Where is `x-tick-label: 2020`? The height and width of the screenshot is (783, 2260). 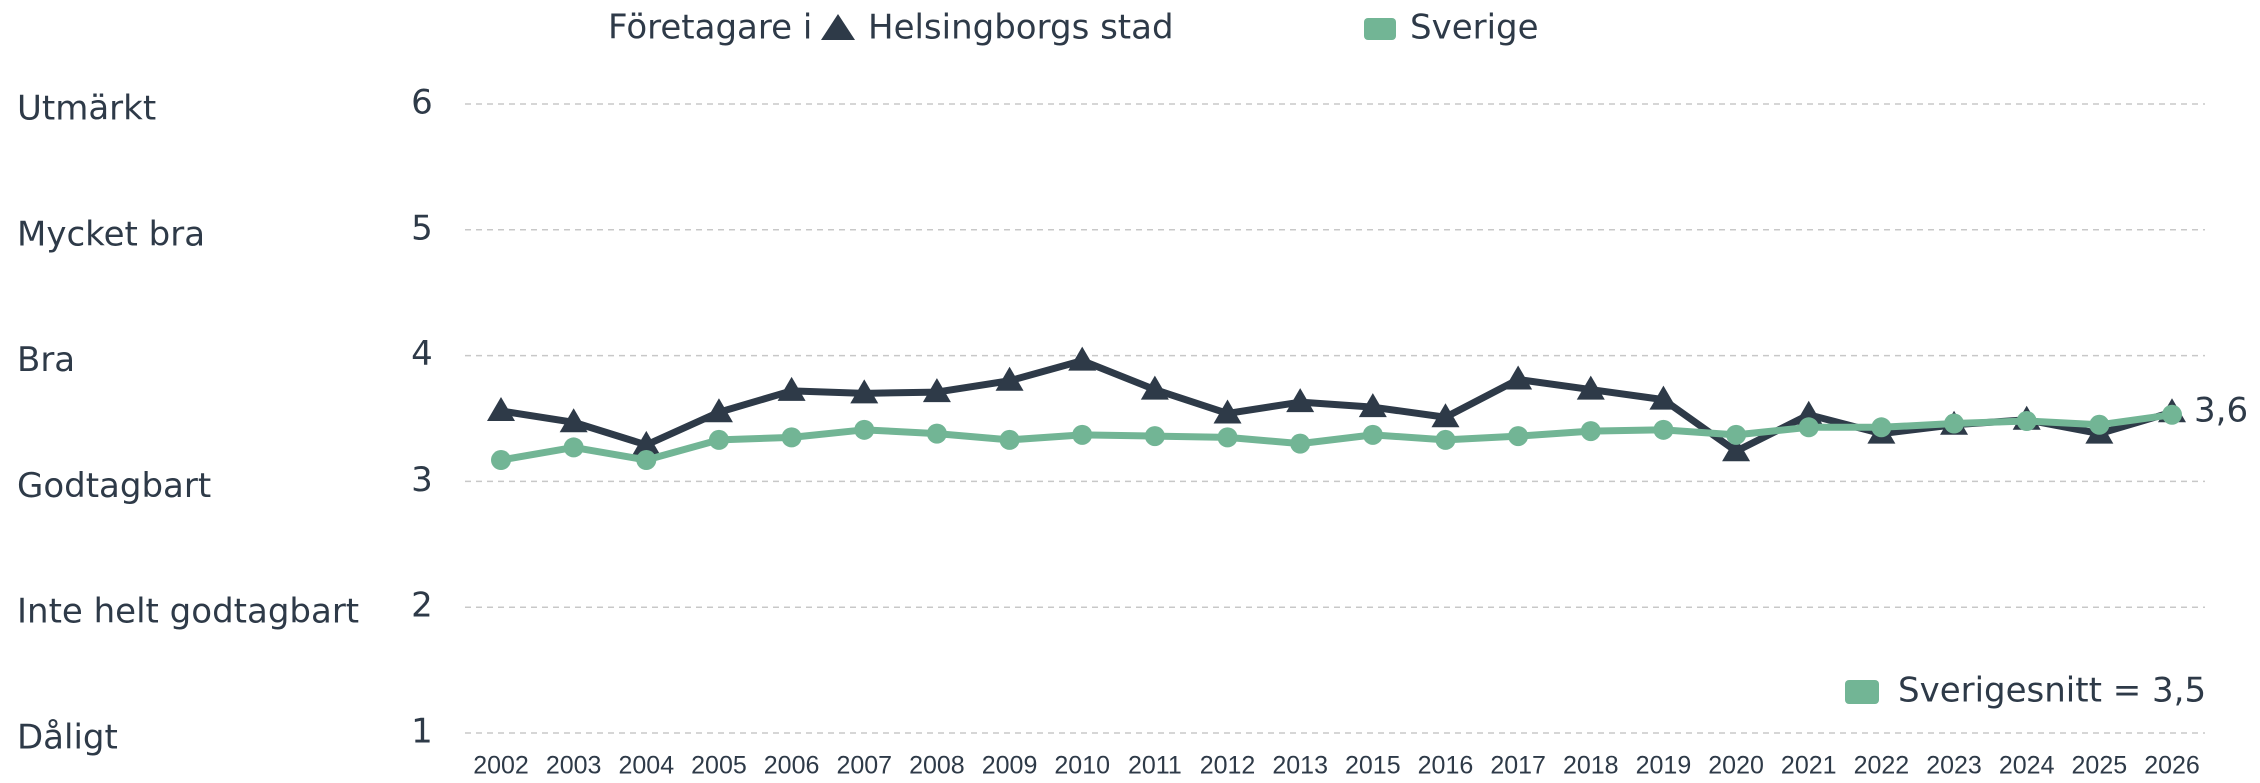
x-tick-label: 2020 is located at coordinates (1736, 765).